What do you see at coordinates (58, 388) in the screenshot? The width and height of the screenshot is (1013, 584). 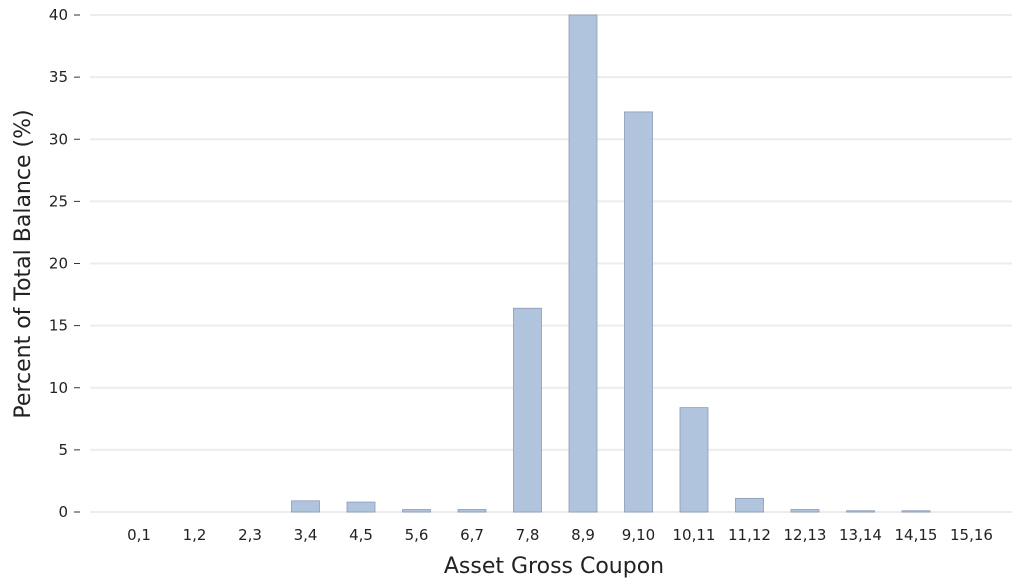 I see `y-tick-label: 10` at bounding box center [58, 388].